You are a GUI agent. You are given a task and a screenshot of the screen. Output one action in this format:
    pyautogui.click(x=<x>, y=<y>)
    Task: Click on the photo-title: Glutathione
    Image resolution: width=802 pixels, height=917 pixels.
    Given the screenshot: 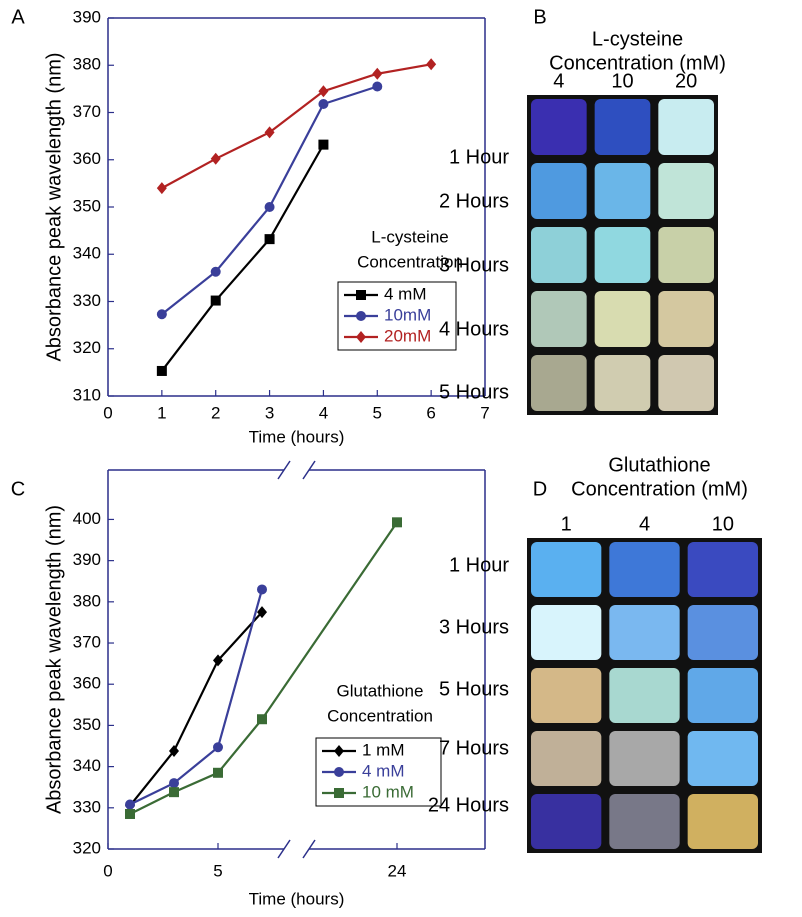 What is the action you would take?
    pyautogui.click(x=659, y=465)
    